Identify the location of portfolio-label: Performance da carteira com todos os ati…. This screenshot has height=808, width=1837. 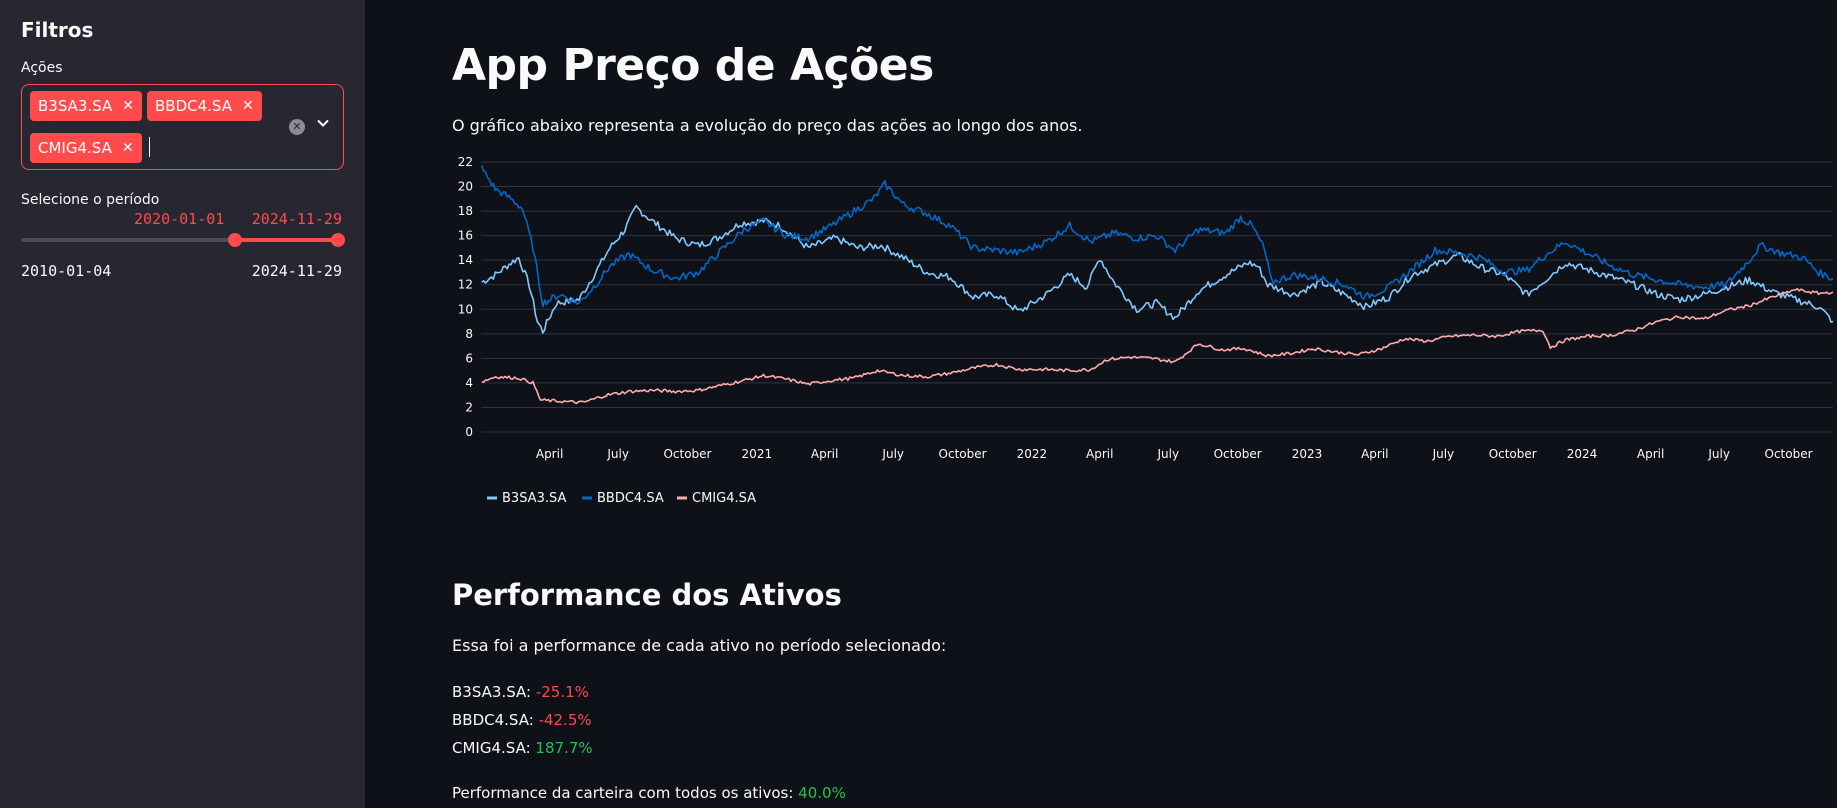
(623, 793).